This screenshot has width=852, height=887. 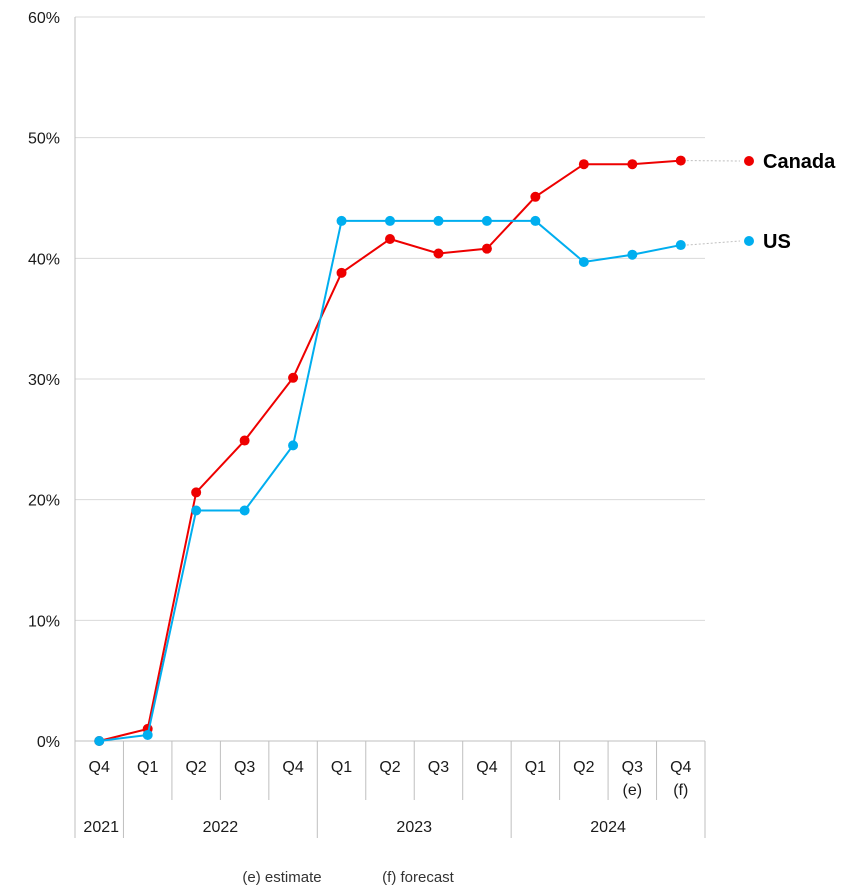 What do you see at coordinates (633, 790) in the screenshot?
I see `x-tick-suffix: (e)` at bounding box center [633, 790].